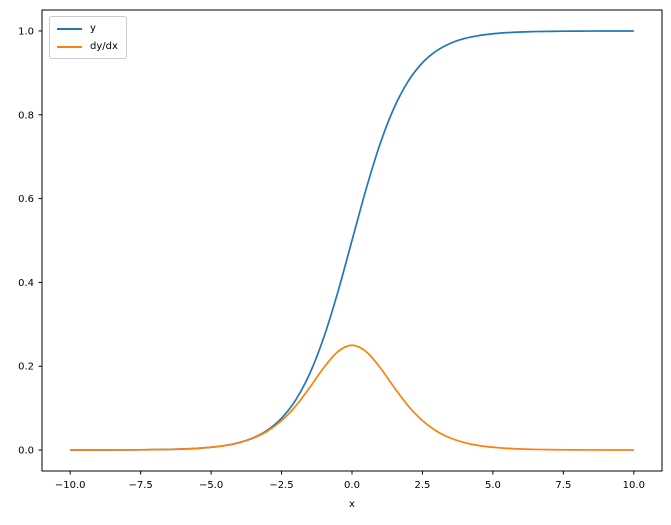 This screenshot has height=525, width=671. What do you see at coordinates (211, 485) in the screenshot?
I see `x-tick-label: −5.0` at bounding box center [211, 485].